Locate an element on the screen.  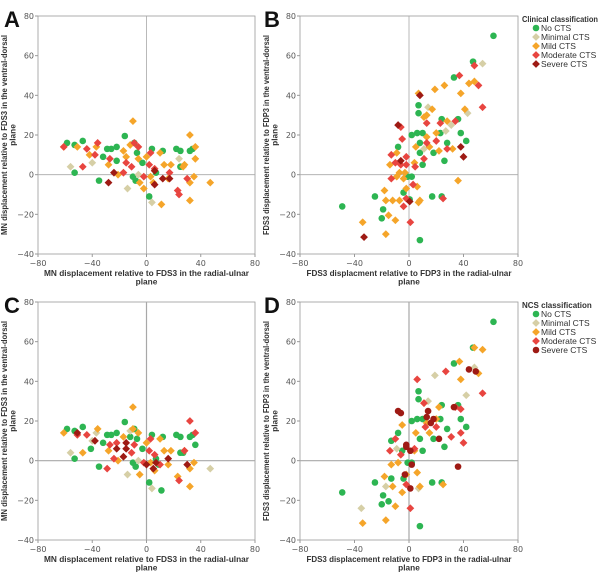
panel-label: A is located at coordinates (12, 19).